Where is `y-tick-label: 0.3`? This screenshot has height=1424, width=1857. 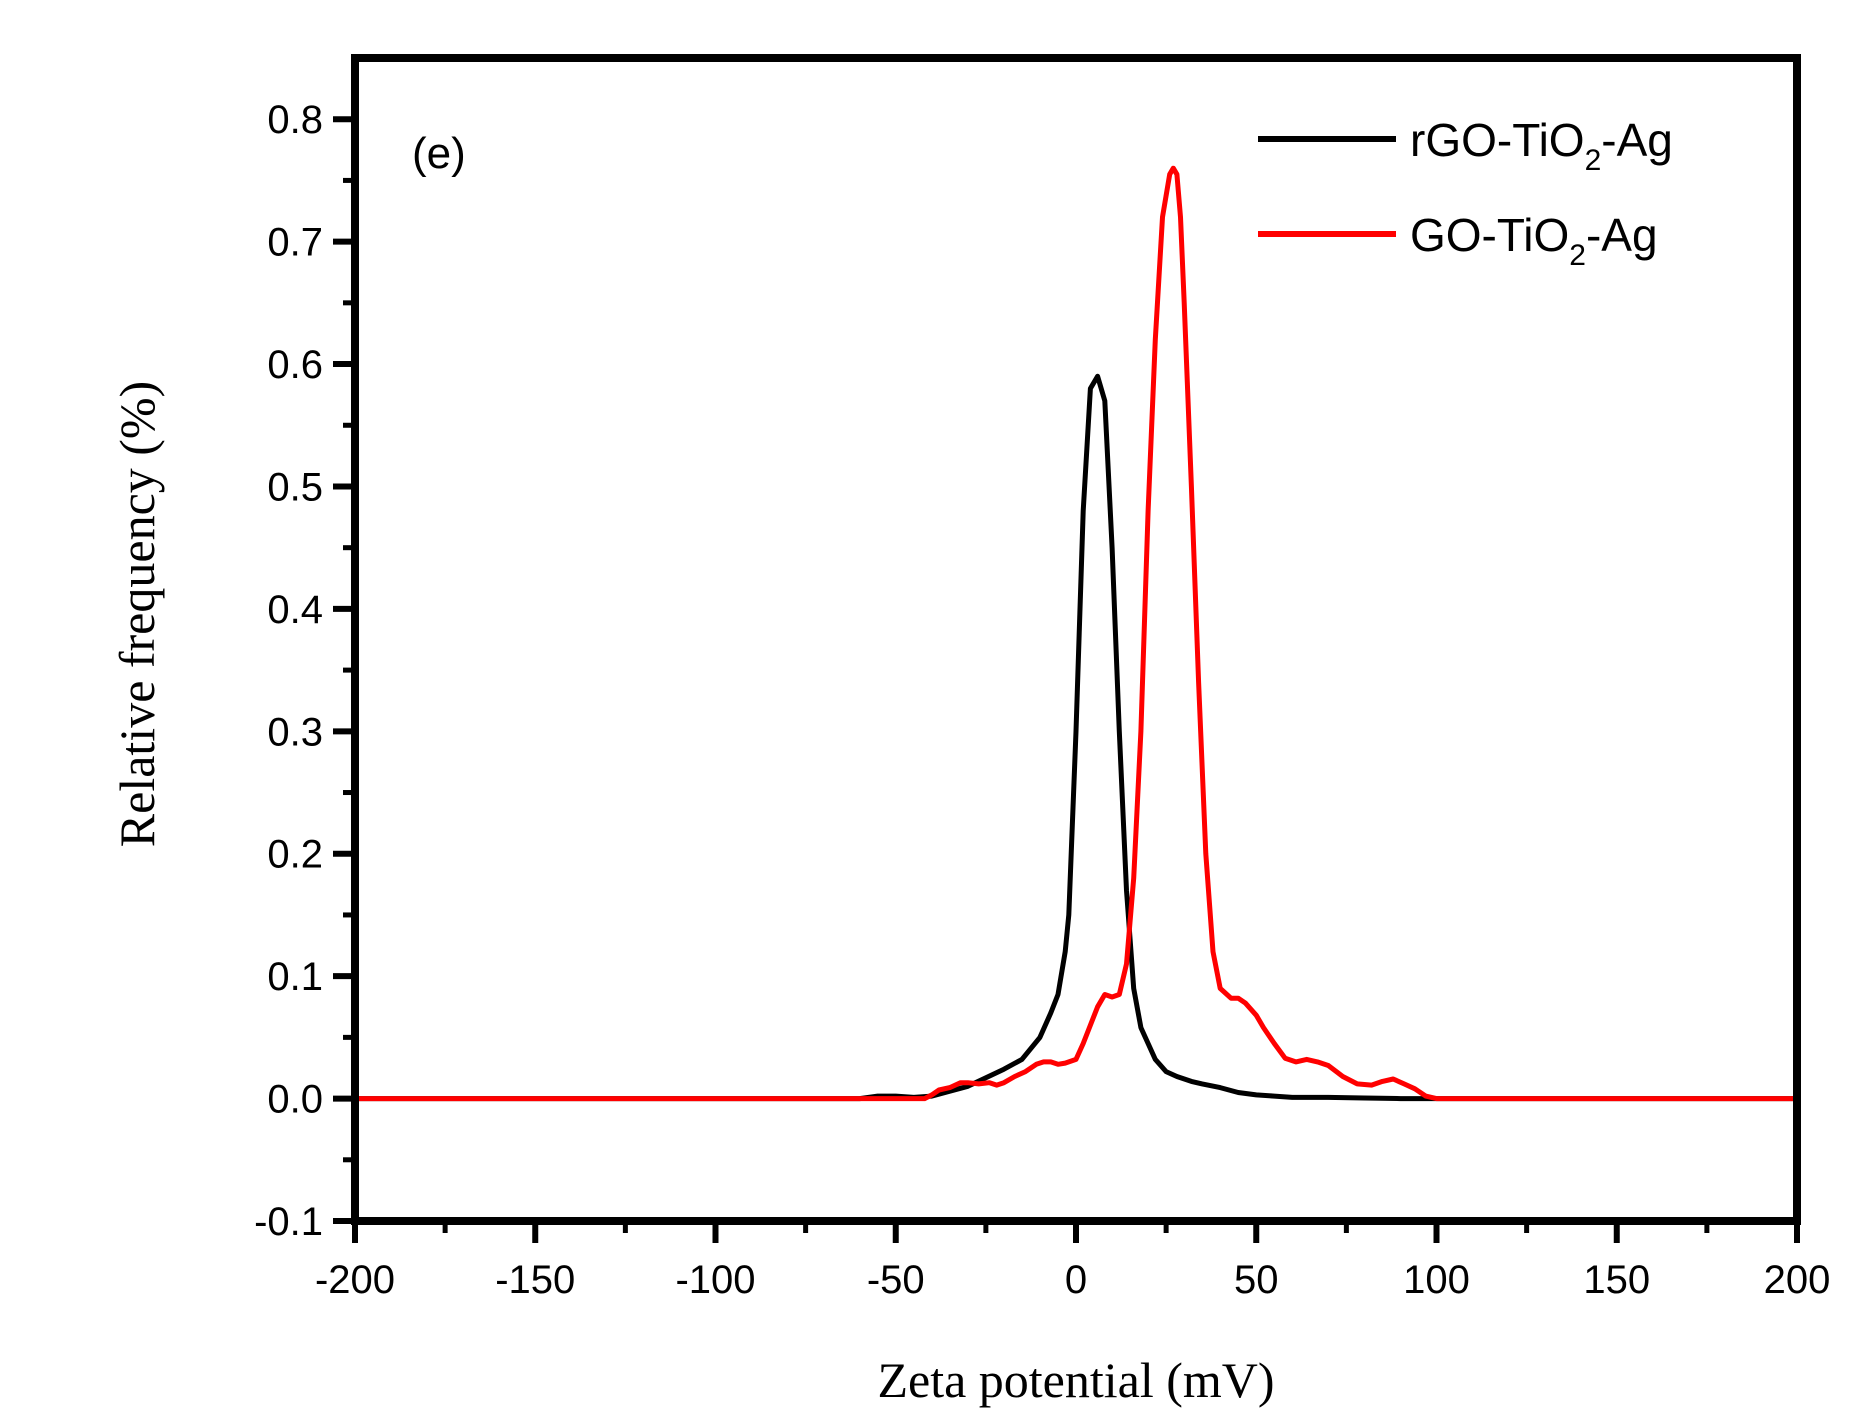
y-tick-label: 0.3 is located at coordinates (295, 732).